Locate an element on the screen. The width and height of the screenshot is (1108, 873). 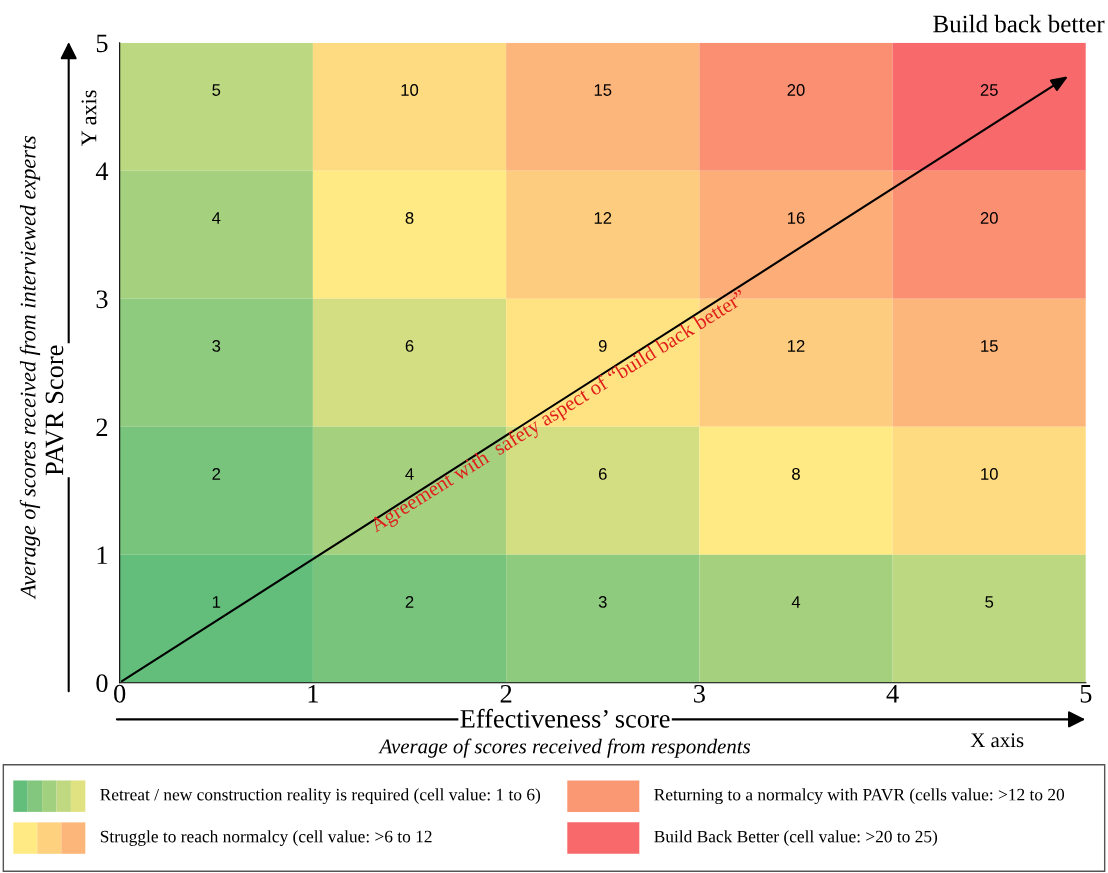
y-tick-label: 4 is located at coordinates (102, 171).